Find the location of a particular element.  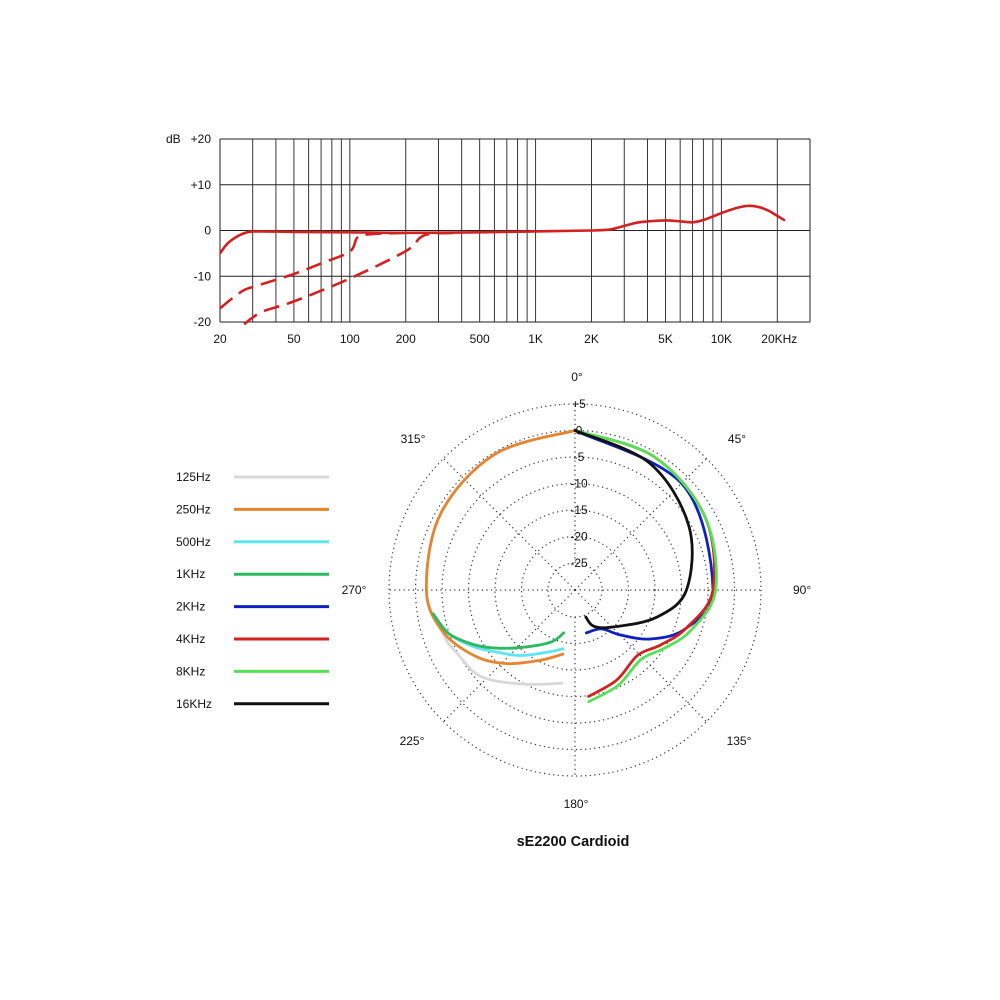

legend-label: 125Hz is located at coordinates (193, 477).